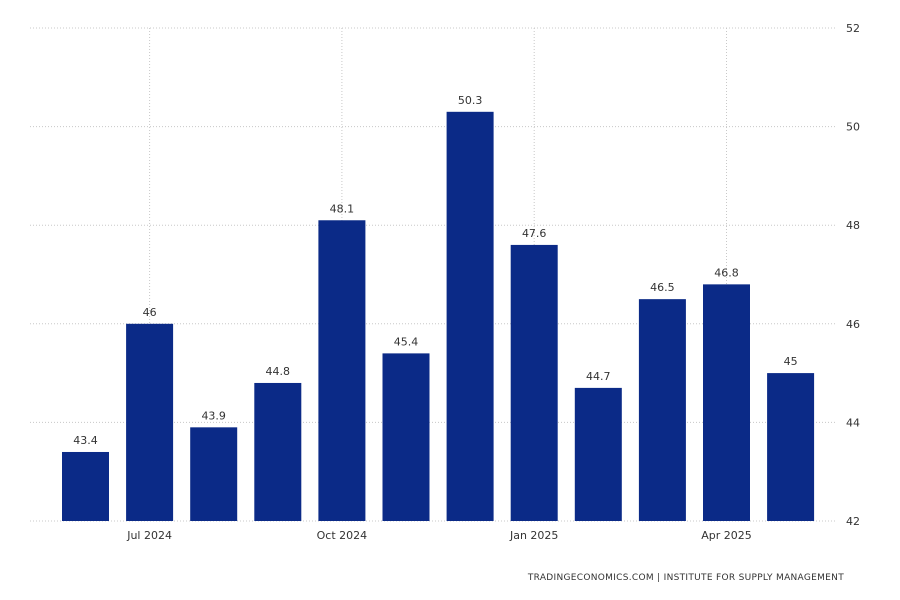 The image size is (900, 600). I want to click on y-tick-label: 46, so click(853, 324).